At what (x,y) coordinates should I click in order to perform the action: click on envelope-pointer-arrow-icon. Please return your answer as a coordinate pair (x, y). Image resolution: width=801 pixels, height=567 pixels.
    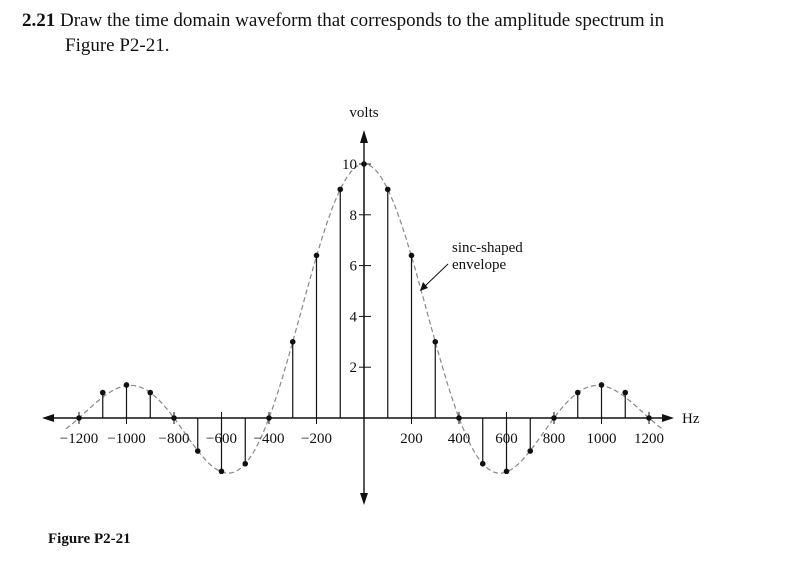
    Looking at the image, I should click on (424, 286).